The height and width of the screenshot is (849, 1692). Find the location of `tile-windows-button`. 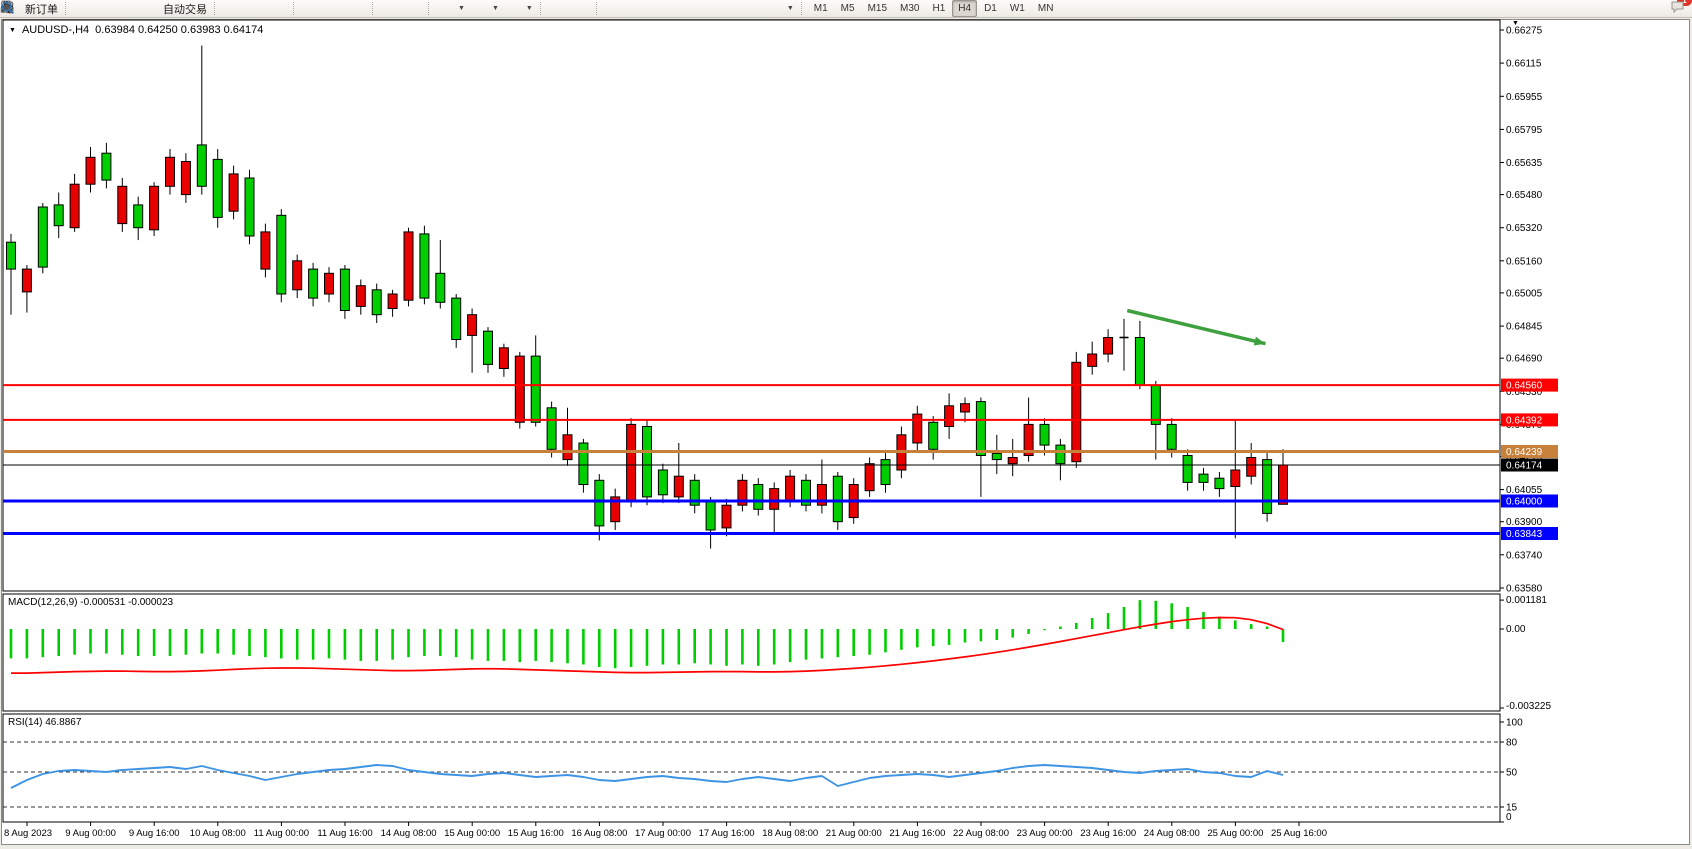

tile-windows-button is located at coordinates (185, 9).